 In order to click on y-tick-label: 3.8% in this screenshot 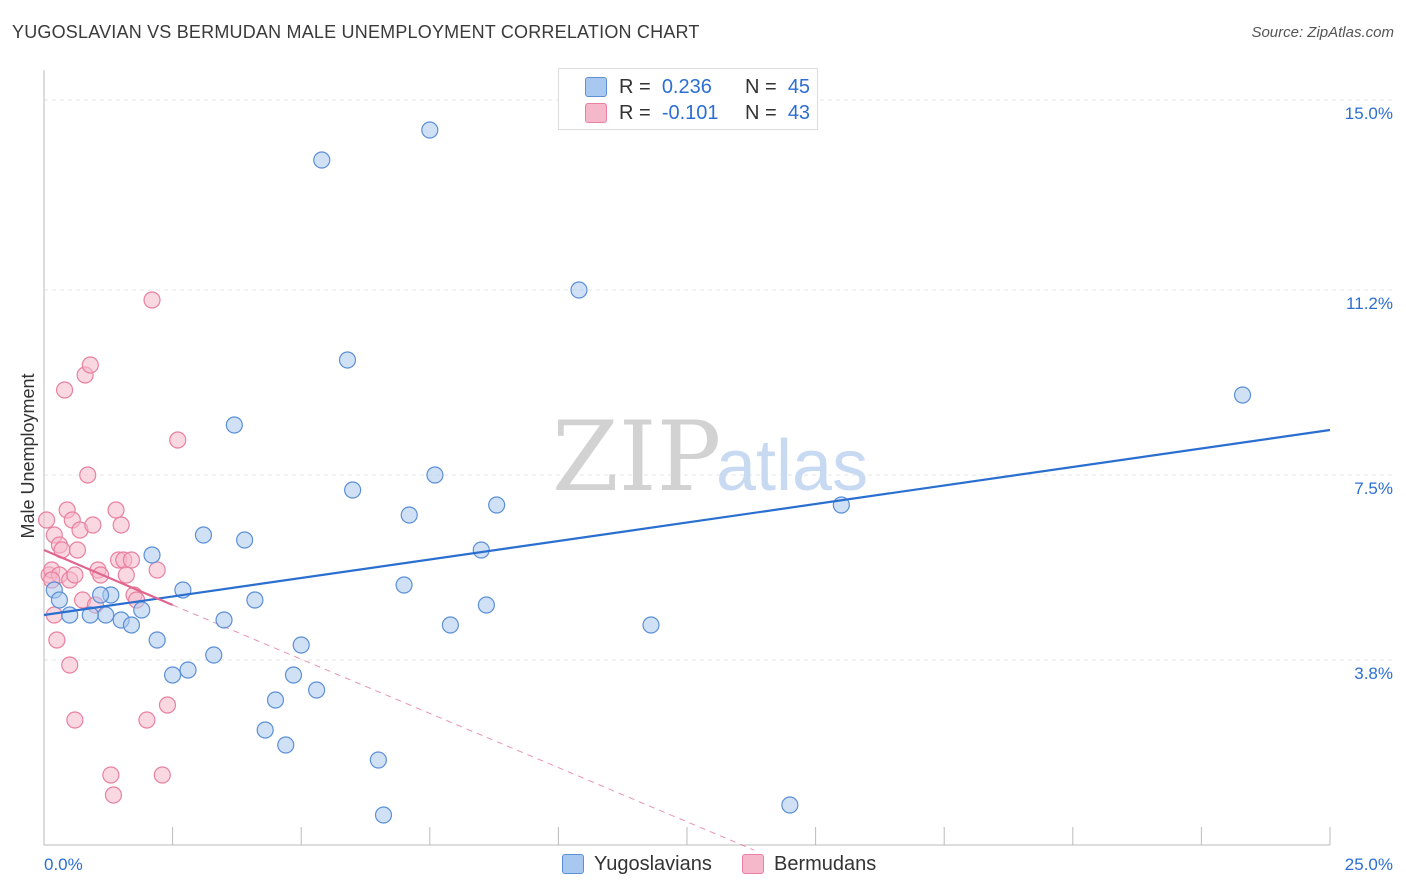, I will do `click(1373, 673)`.